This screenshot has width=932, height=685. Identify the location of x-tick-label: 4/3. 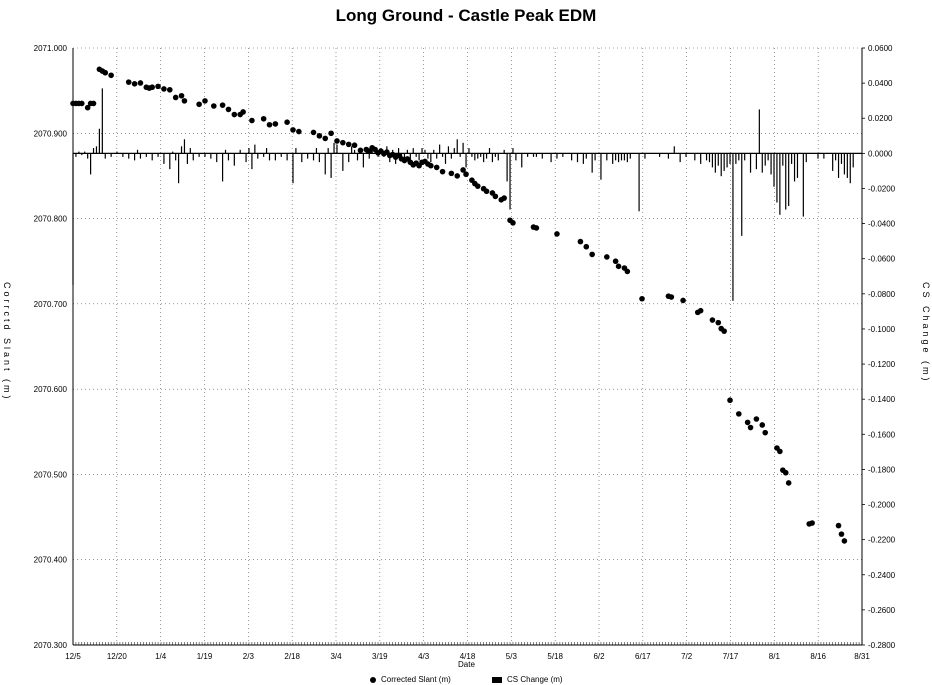
(424, 656).